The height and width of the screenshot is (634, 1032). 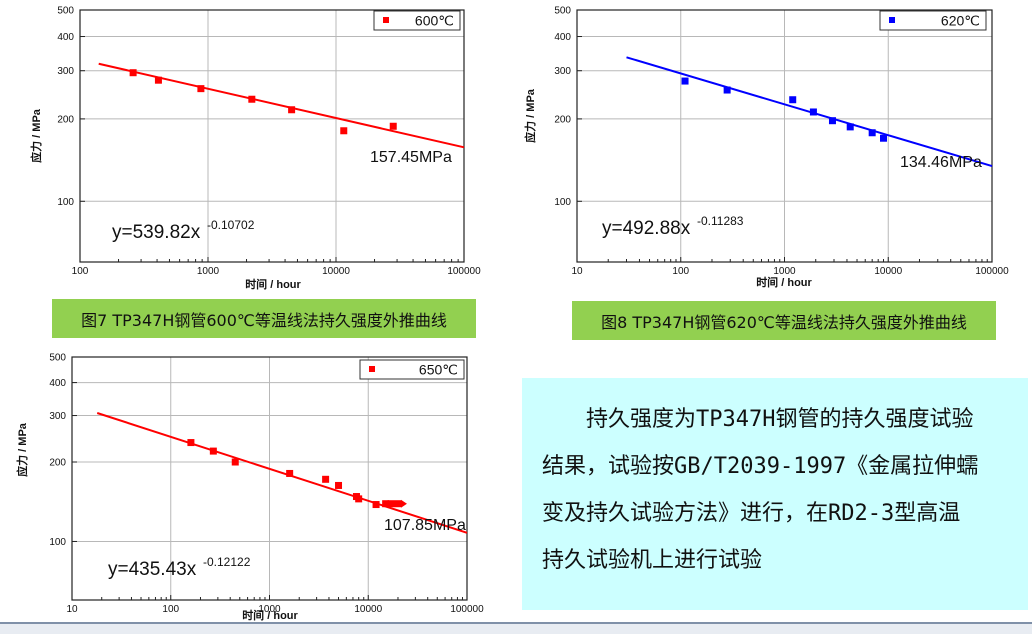 What do you see at coordinates (403, 503) in the screenshot?
I see `runout-arrow` at bounding box center [403, 503].